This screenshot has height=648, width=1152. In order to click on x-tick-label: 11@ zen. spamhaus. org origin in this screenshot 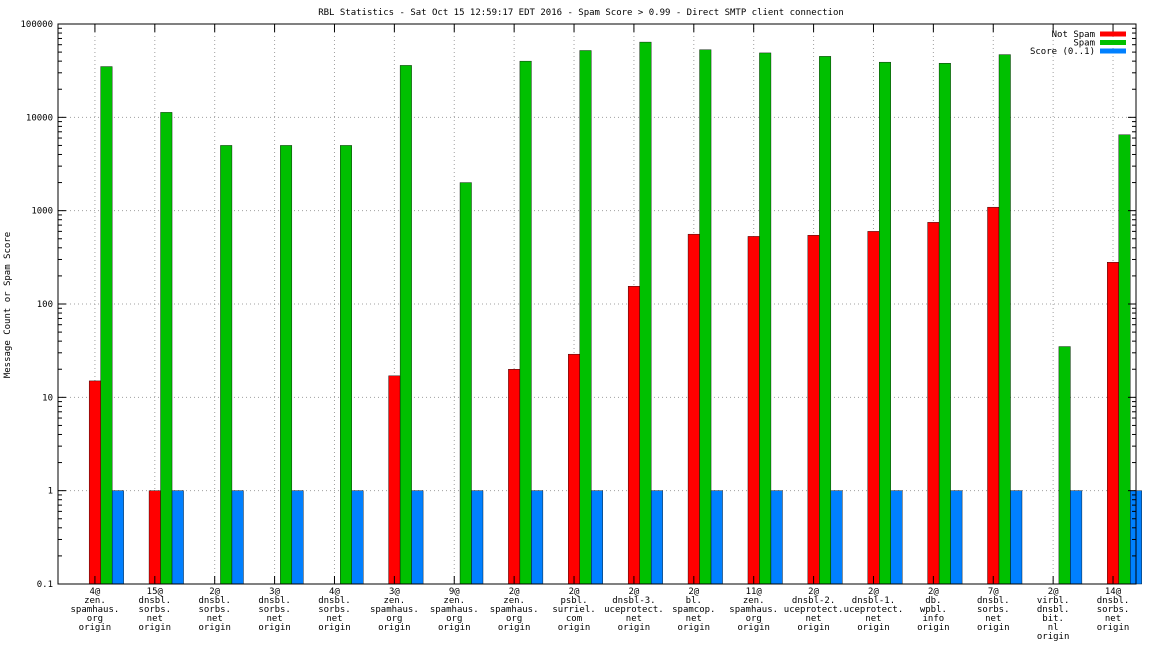, I will do `click(753, 610)`.